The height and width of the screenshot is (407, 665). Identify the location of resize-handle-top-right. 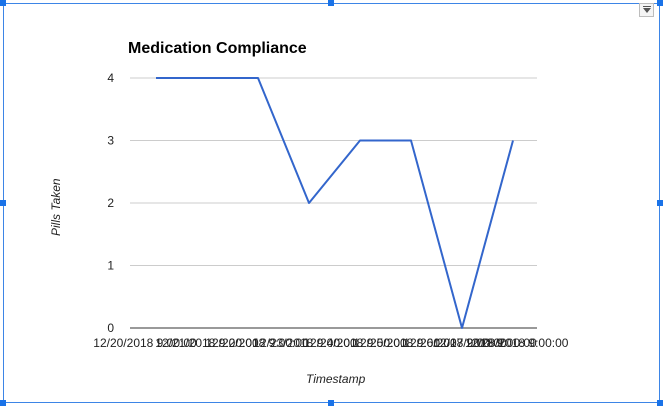
(660, 3).